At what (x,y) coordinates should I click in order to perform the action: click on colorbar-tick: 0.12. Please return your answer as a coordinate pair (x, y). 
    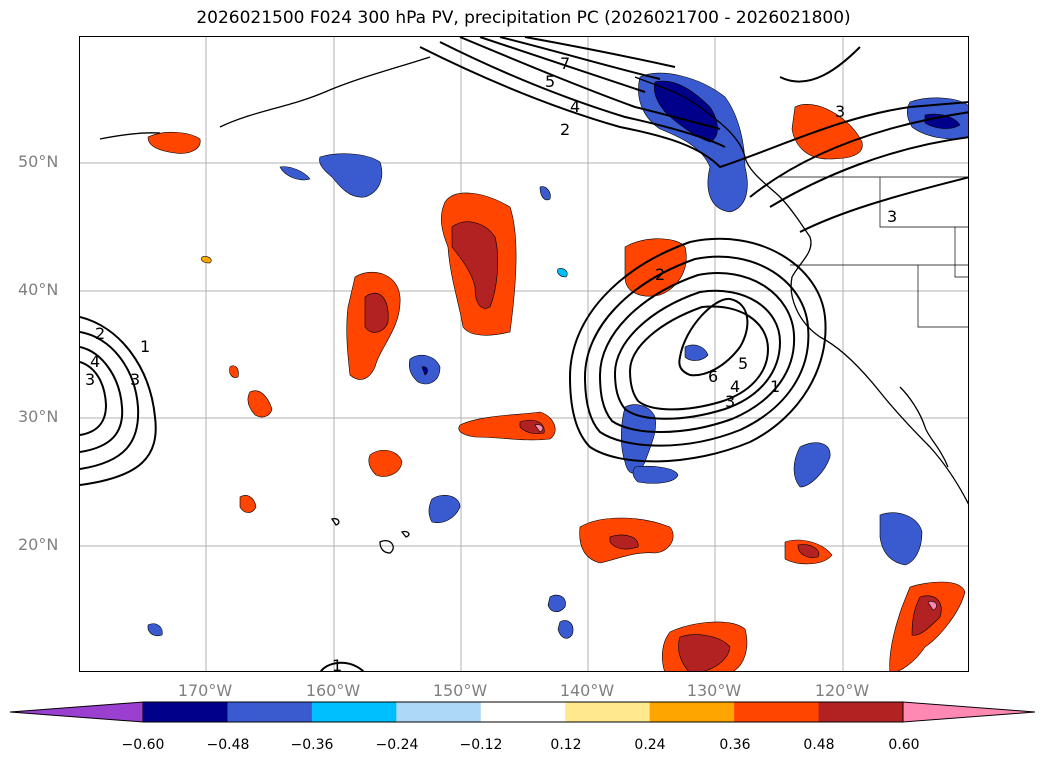
    Looking at the image, I should click on (566, 745).